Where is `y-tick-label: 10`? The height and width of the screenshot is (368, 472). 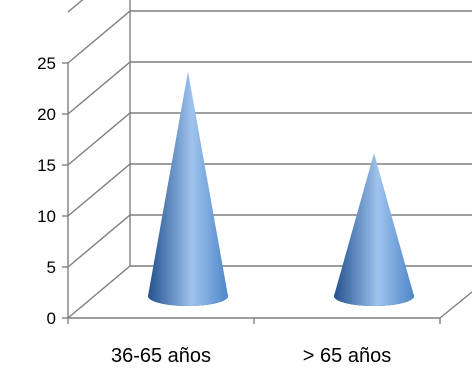
y-tick-label: 10 is located at coordinates (46, 216).